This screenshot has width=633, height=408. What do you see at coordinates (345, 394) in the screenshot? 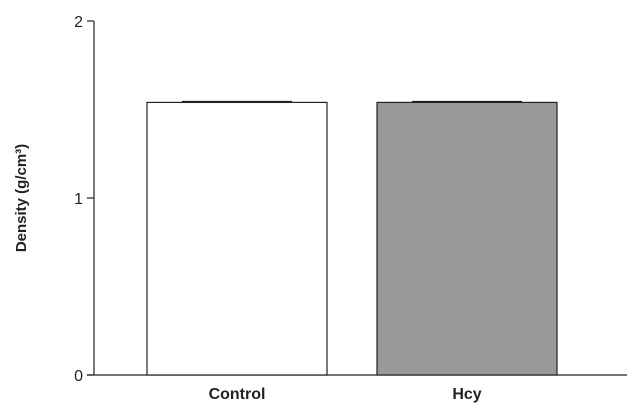
I see `x-tick-labels: Control Hcy` at bounding box center [345, 394].